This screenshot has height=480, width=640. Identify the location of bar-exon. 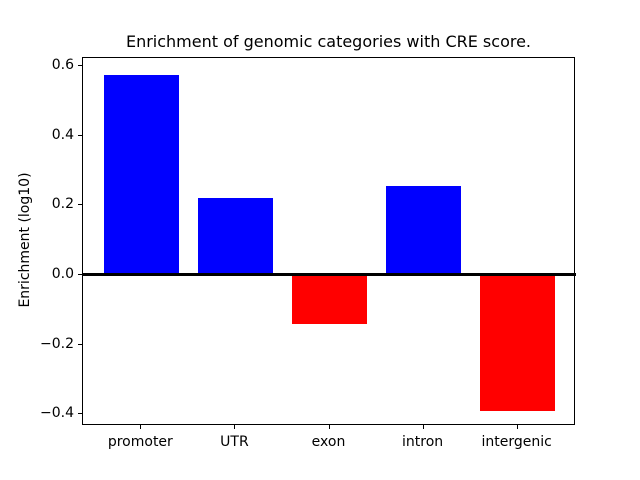
(329, 299).